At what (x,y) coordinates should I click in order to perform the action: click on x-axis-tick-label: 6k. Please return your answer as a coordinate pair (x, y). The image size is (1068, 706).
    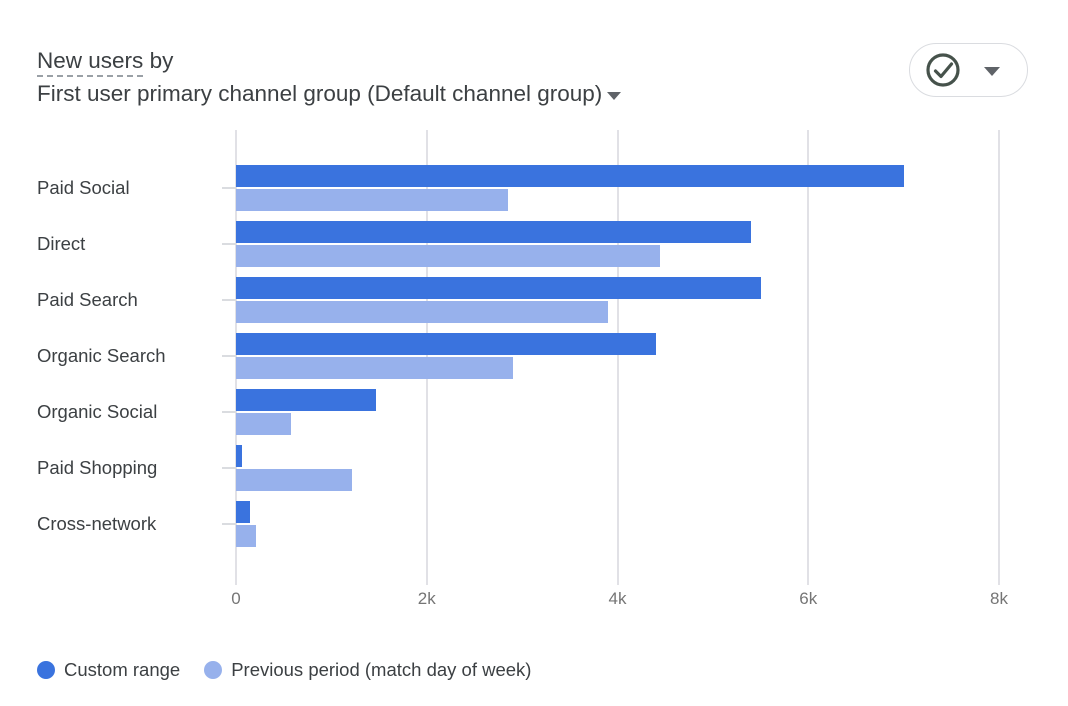
    Looking at the image, I should click on (808, 598).